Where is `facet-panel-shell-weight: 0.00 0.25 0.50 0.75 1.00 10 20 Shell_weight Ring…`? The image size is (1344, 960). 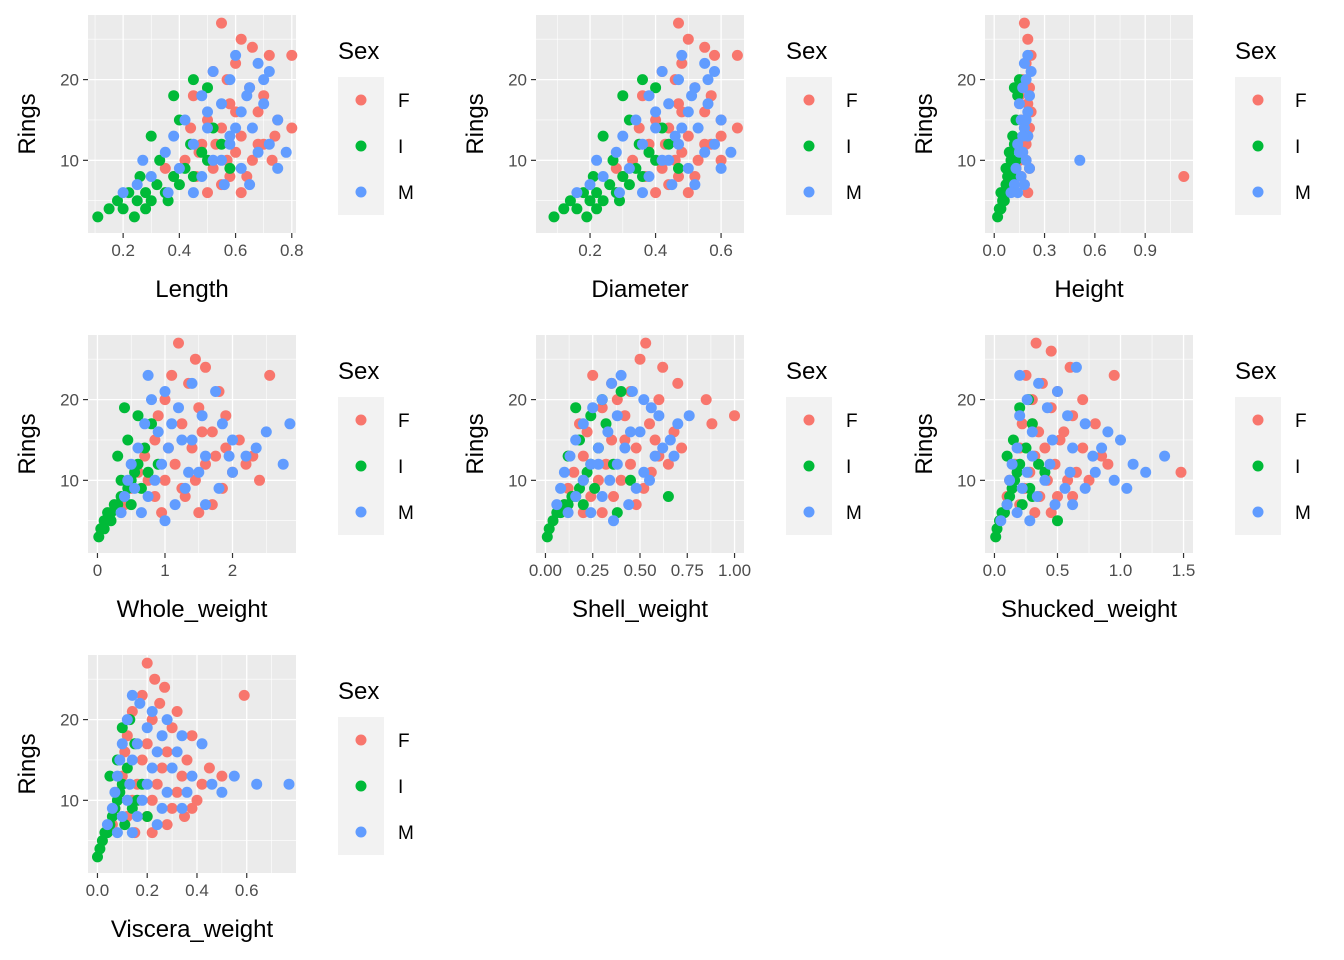
facet-panel-shell-weight: 0.00 0.25 0.50 0.75 1.00 10 20 Shell_weight Ring… is located at coordinates (662, 479).